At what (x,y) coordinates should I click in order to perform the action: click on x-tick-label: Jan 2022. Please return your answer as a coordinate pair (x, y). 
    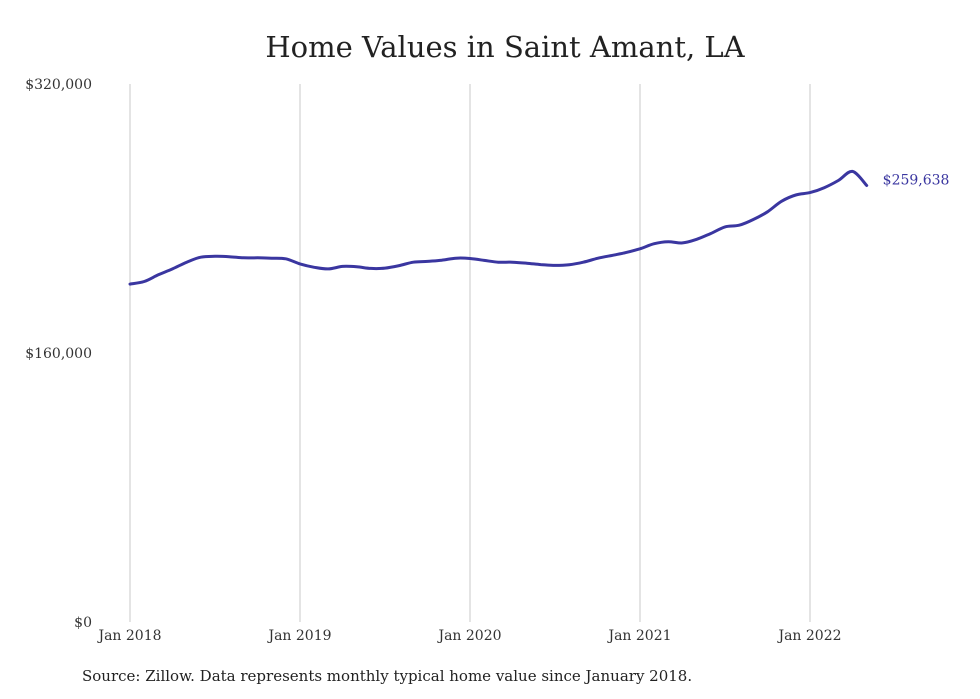
    Looking at the image, I should click on (808, 636).